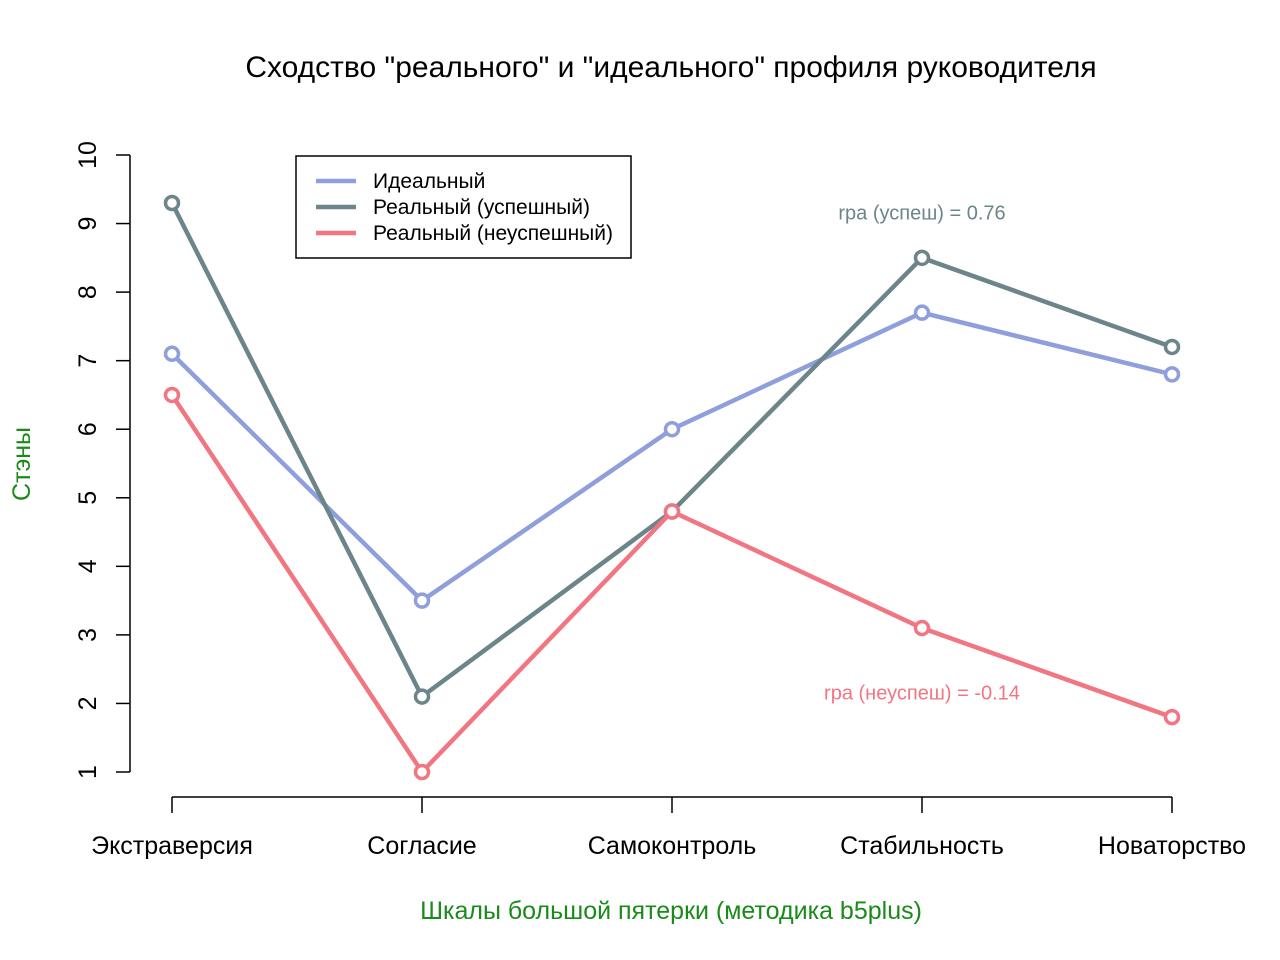 The height and width of the screenshot is (960, 1280). Describe the element at coordinates (88, 566) in the screenshot. I see `y-tick-label: 4` at that location.